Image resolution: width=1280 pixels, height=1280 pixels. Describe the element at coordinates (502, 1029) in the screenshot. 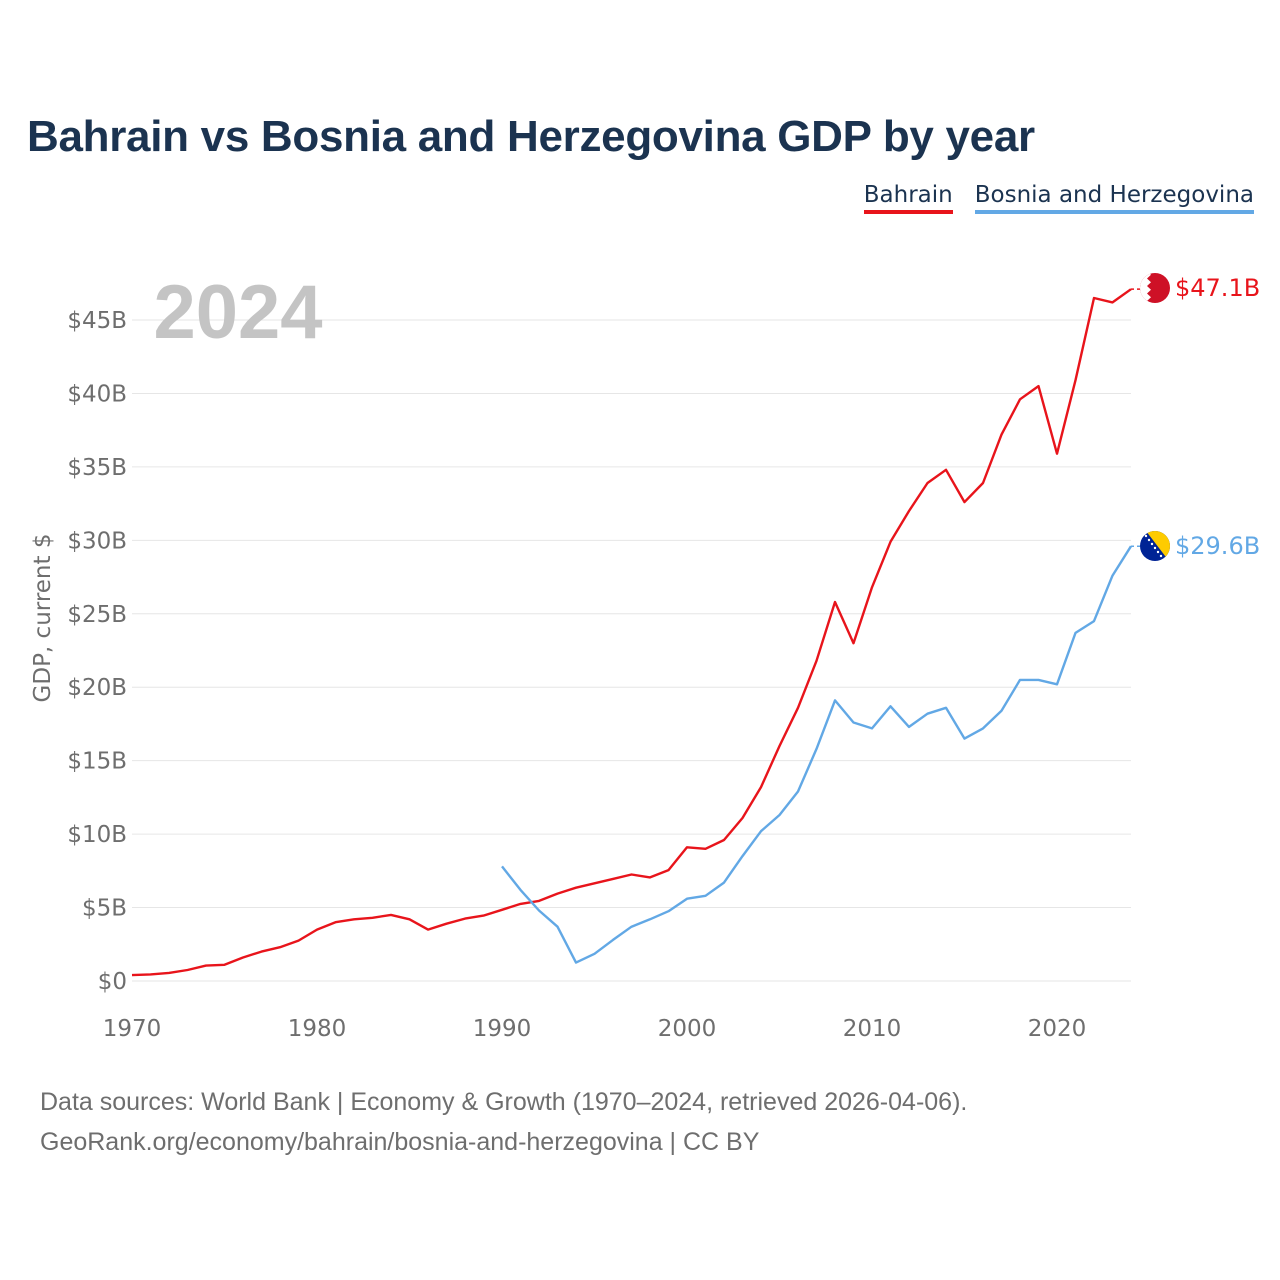

I see `x-tick-label: 1990` at that location.